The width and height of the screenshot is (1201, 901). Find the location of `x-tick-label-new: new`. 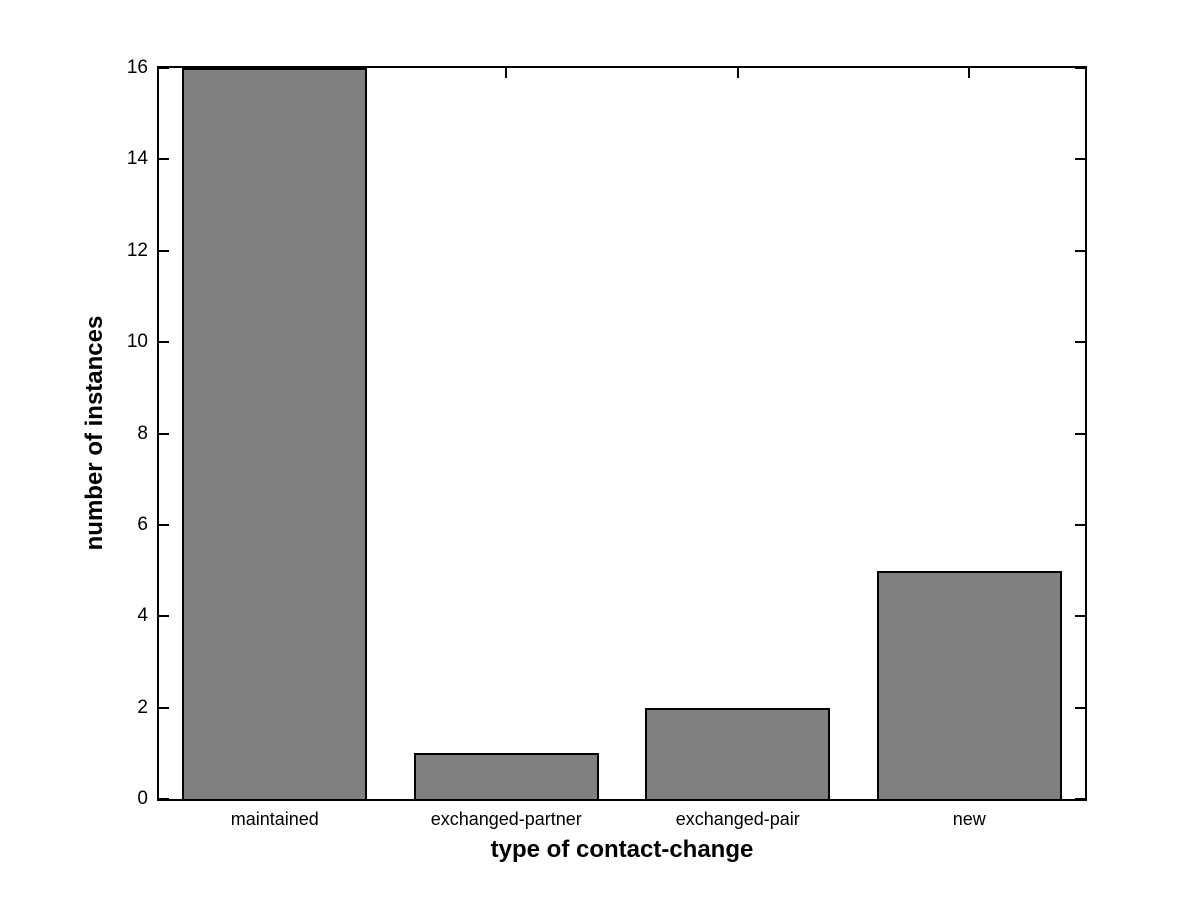

x-tick-label-new: new is located at coordinates (969, 819).